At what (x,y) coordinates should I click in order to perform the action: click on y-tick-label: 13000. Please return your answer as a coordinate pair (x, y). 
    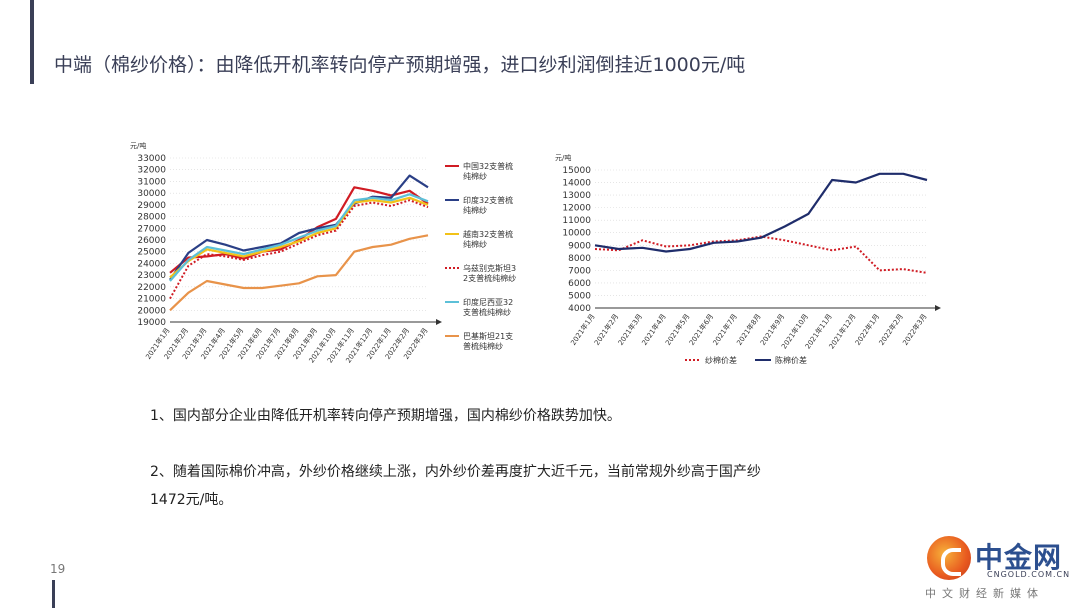
    Looking at the image, I should click on (576, 196).